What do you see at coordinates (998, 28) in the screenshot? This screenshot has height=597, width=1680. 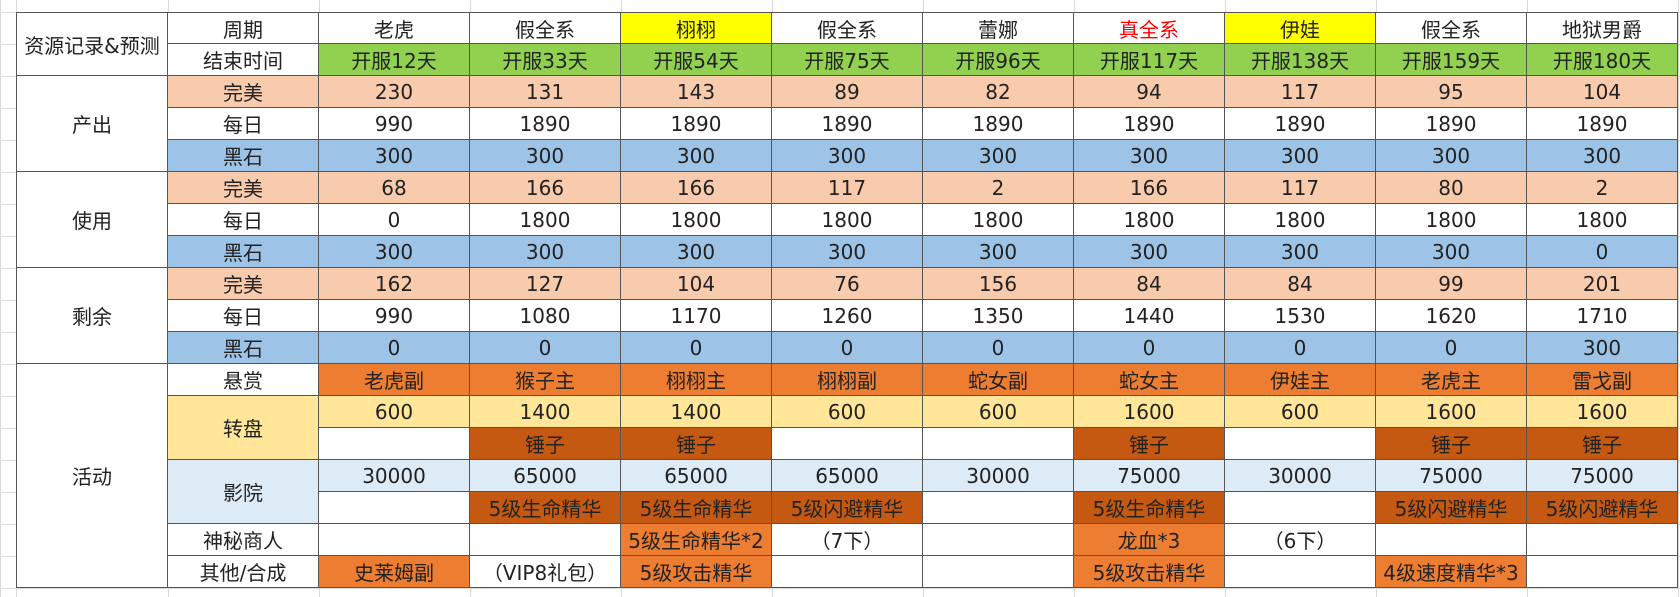 I see `column-header-4: 蕾娜` at bounding box center [998, 28].